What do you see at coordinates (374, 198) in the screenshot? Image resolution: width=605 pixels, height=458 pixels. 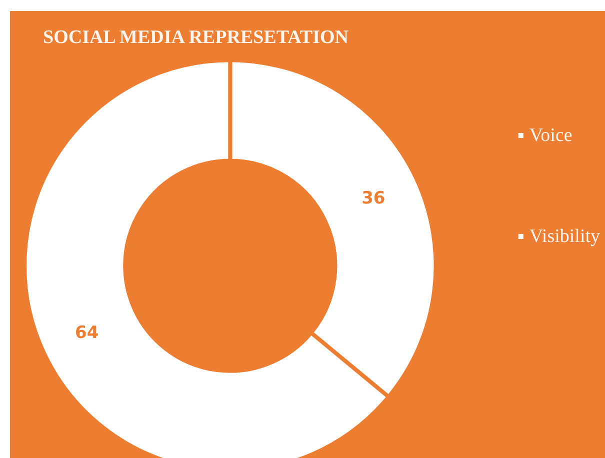 I see `data-label: 36` at bounding box center [374, 198].